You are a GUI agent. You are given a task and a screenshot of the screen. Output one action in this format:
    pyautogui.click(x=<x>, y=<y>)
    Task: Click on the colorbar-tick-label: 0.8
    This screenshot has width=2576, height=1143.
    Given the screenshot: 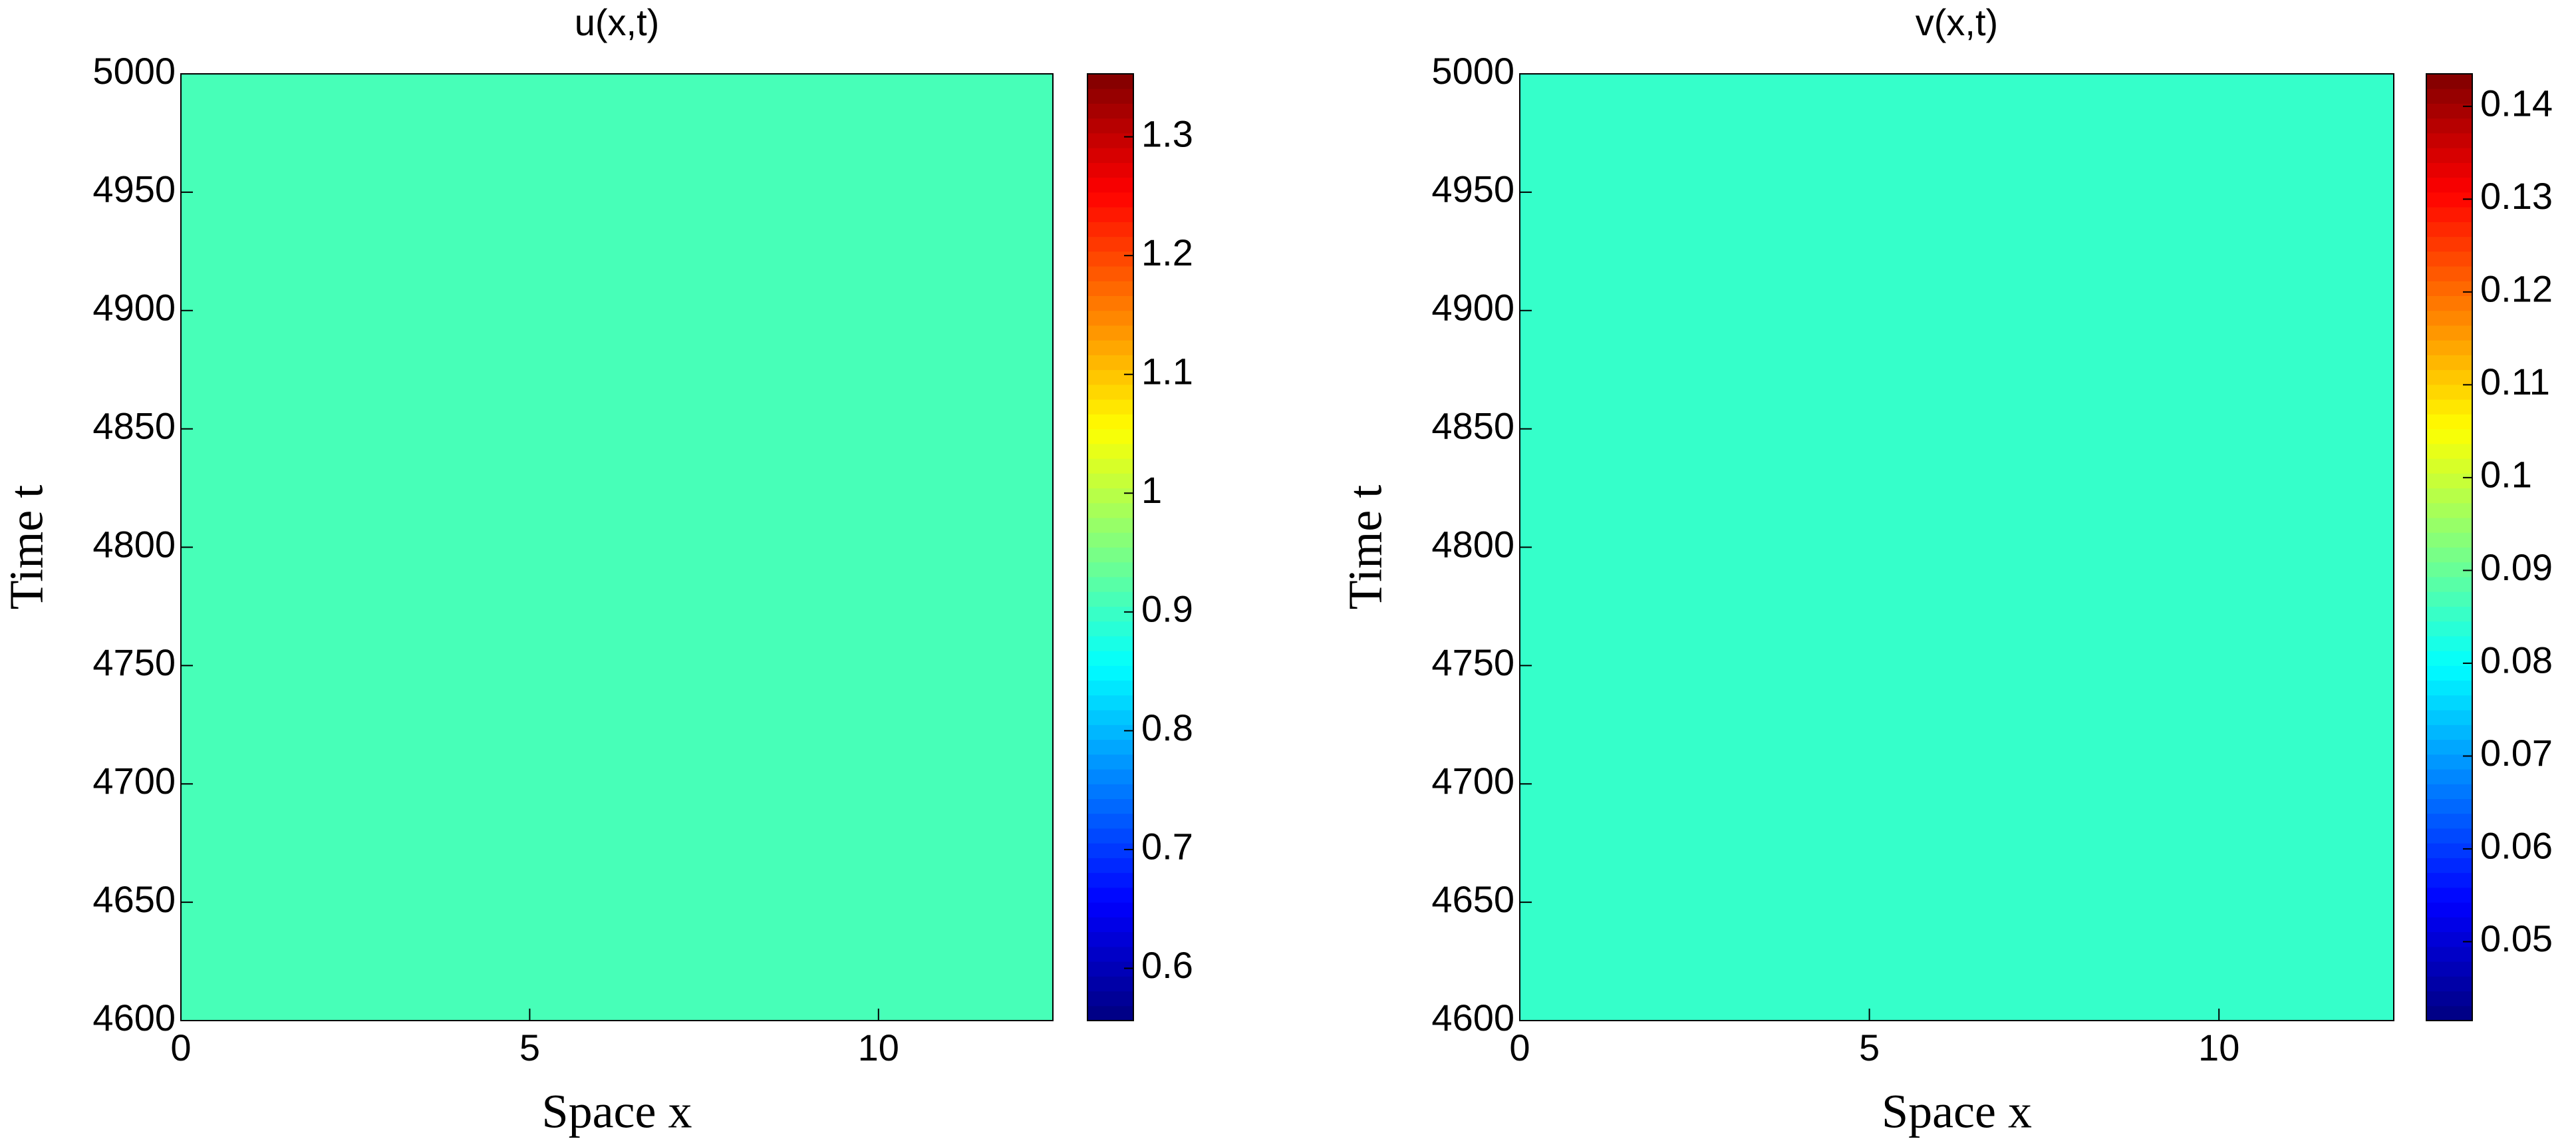 What is the action you would take?
    pyautogui.click(x=1167, y=727)
    